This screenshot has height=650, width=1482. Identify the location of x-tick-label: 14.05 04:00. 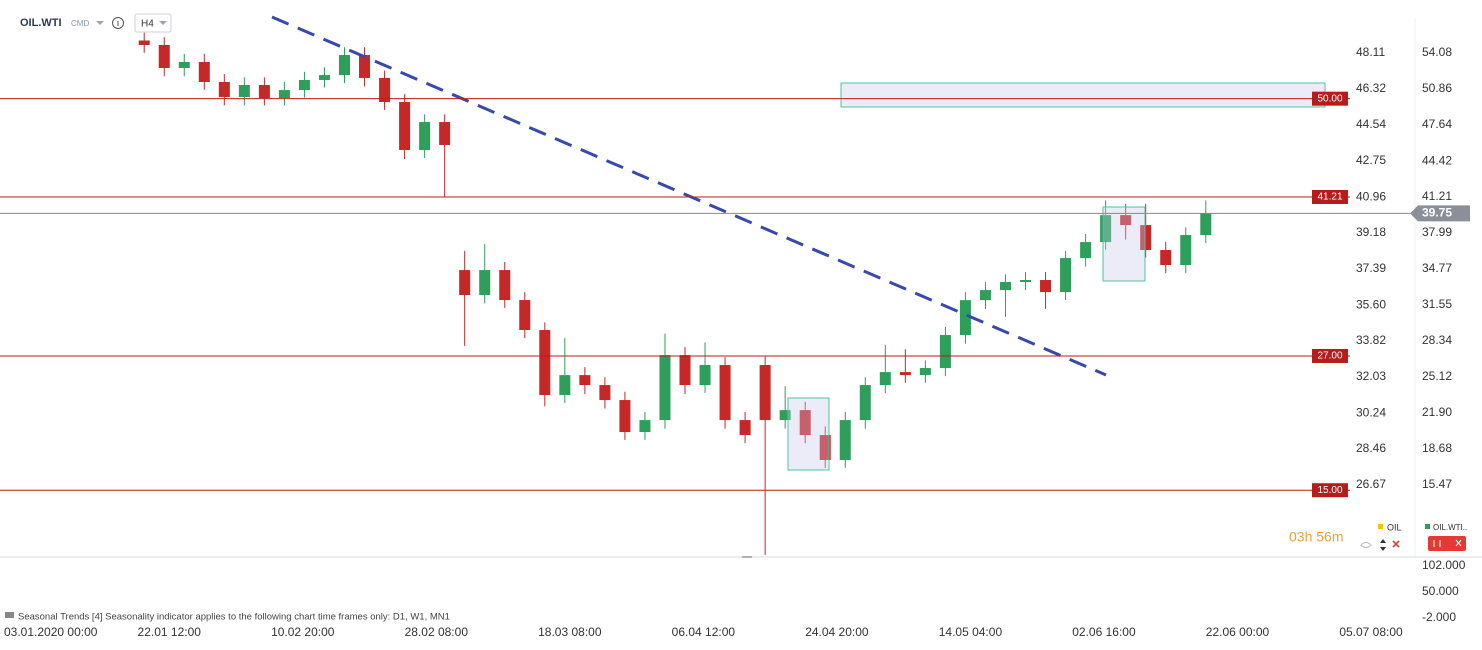
(971, 632).